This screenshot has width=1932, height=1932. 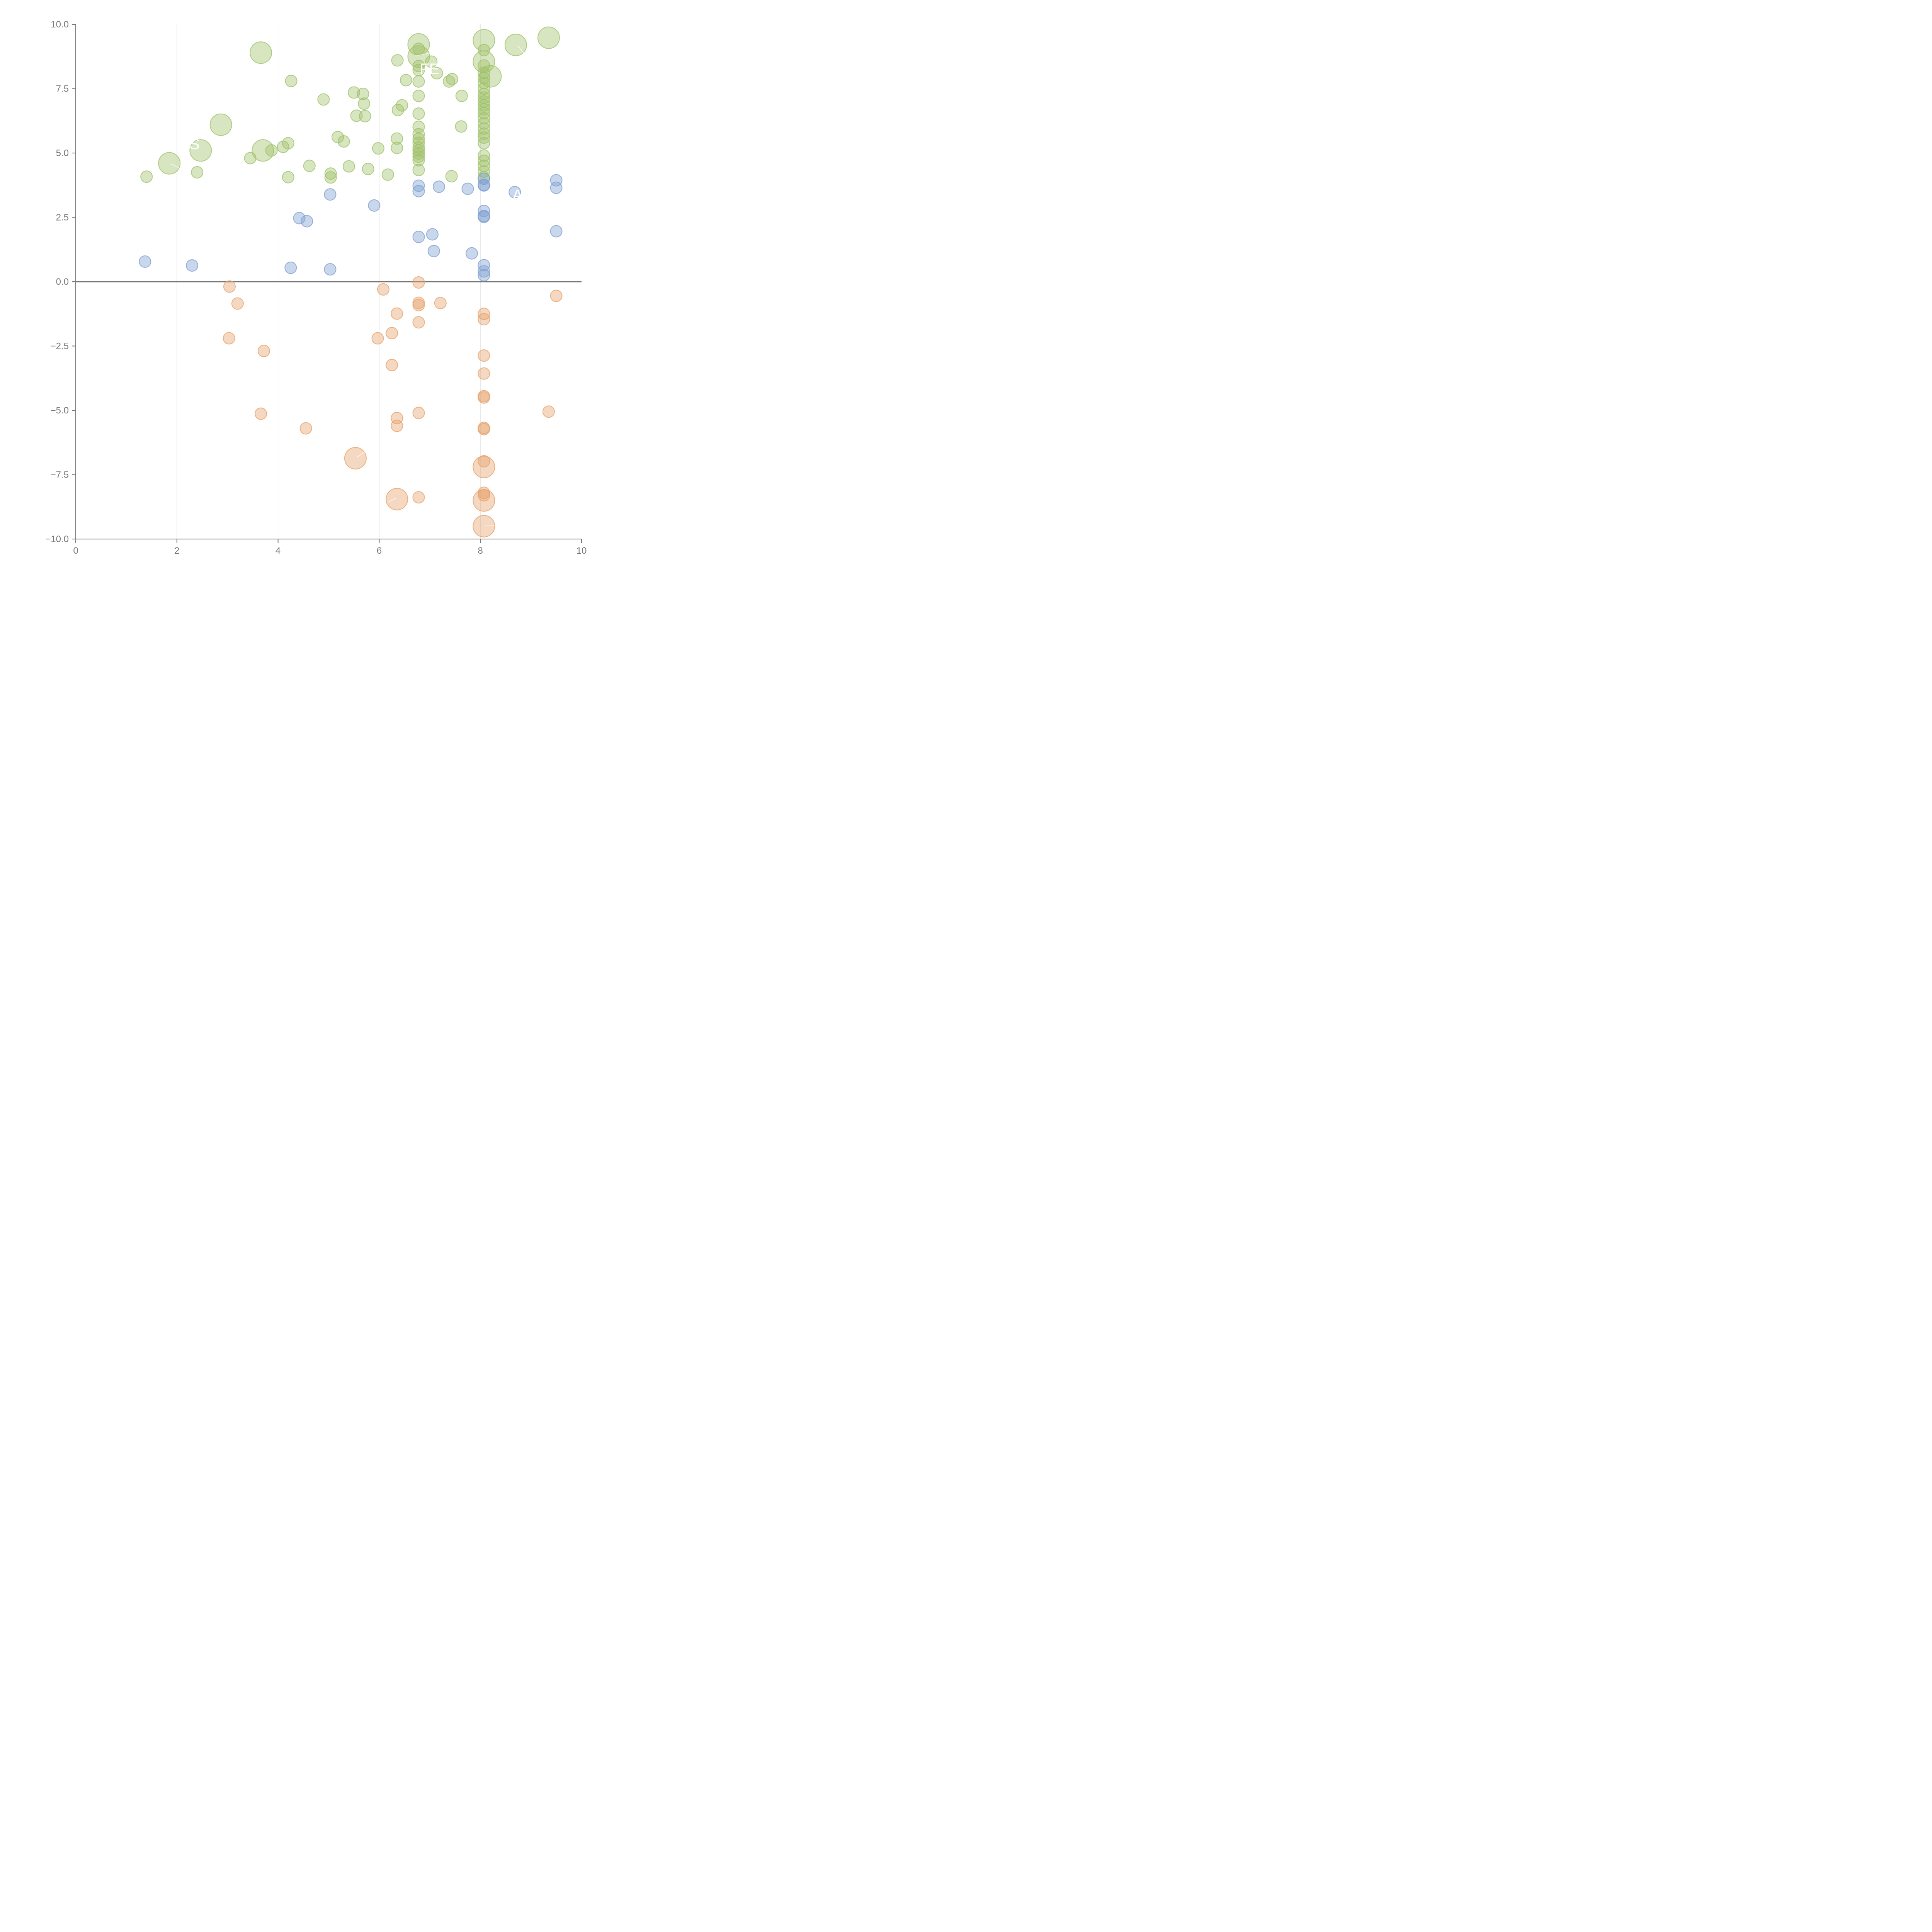 I want to click on y-tick-label: −2.5, so click(x=60, y=346).